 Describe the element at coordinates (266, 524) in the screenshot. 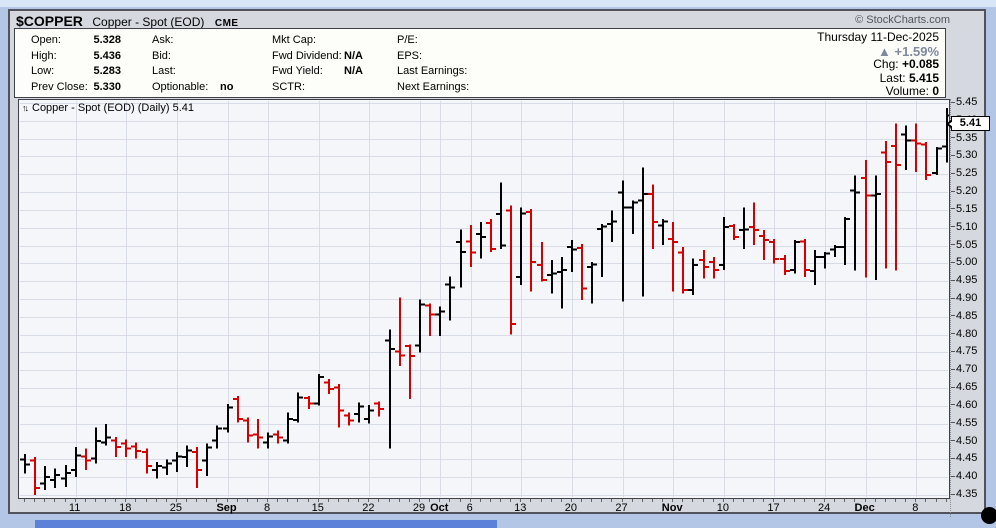

I see `bottom-blue-strip` at that location.